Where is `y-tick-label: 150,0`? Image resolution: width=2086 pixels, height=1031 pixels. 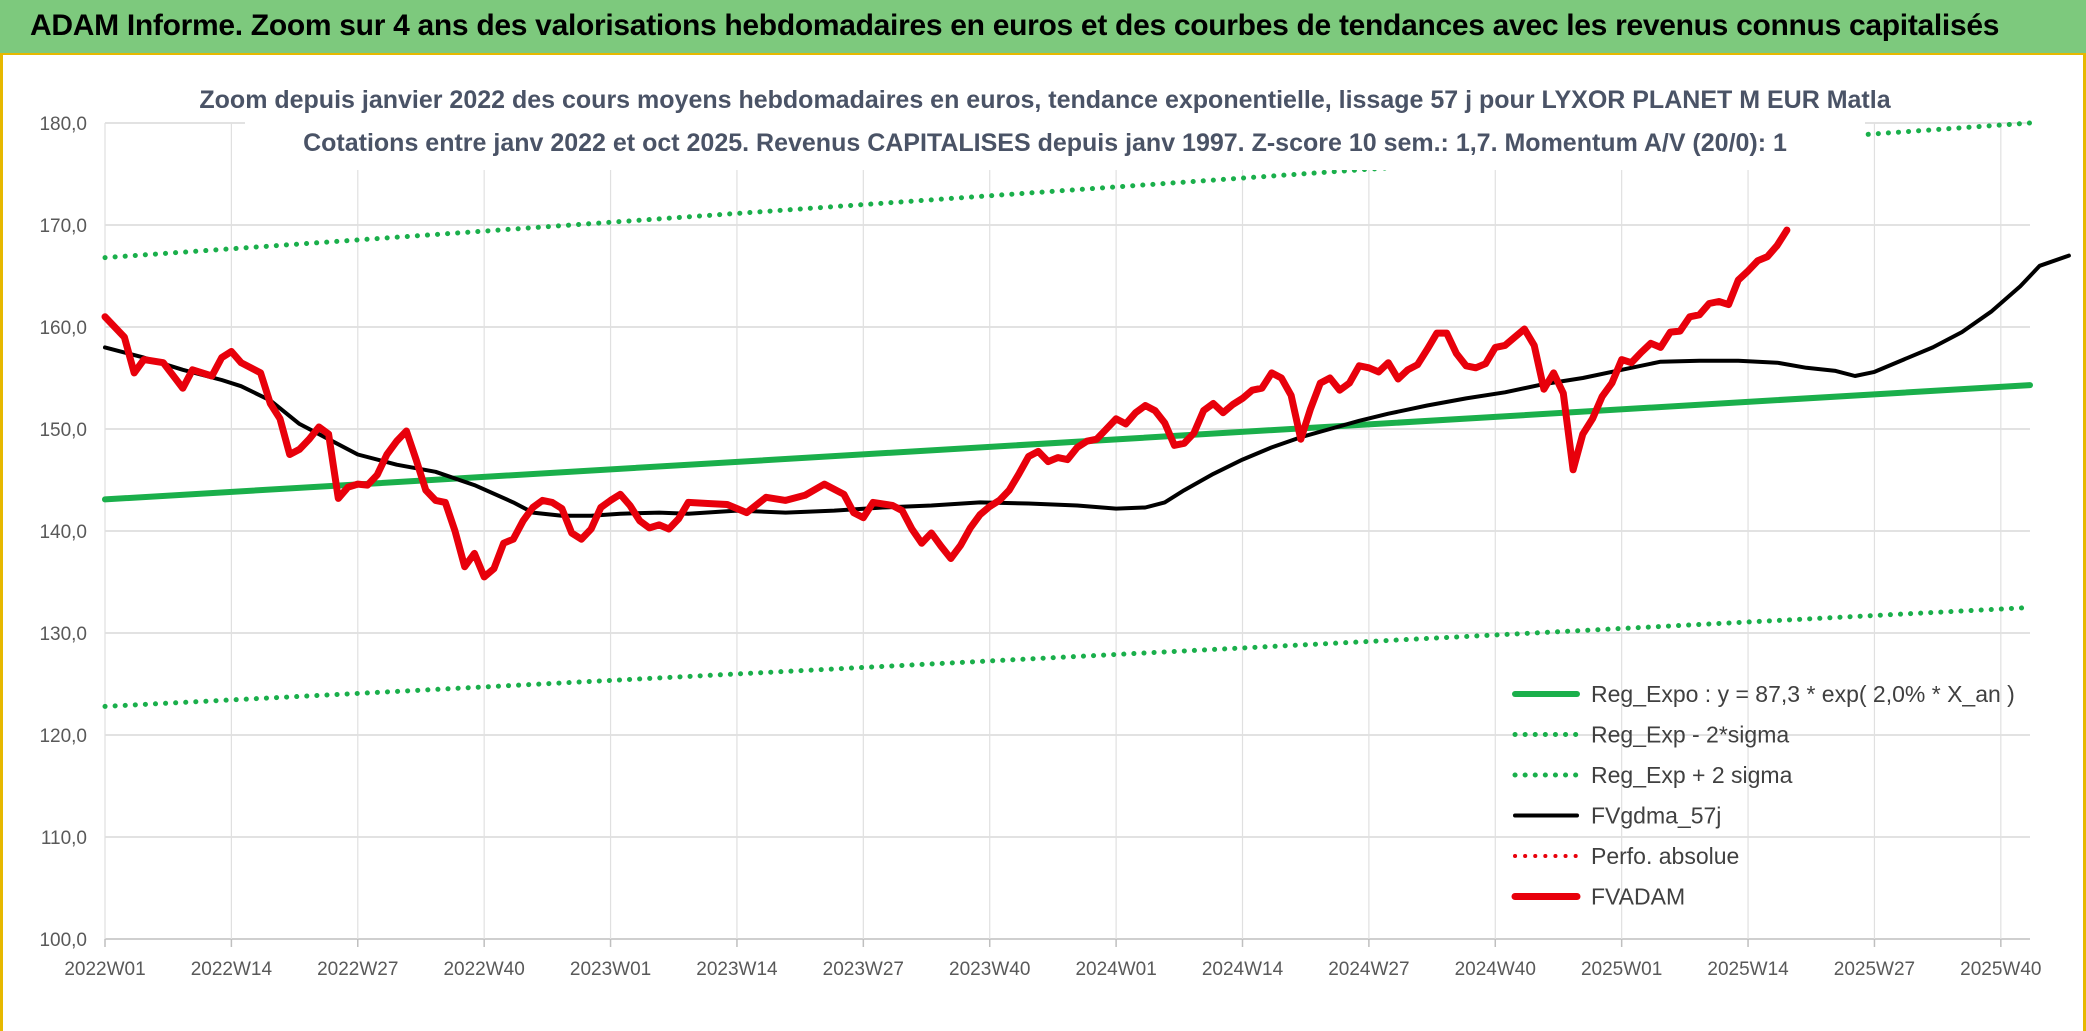 y-tick-label: 150,0 is located at coordinates (63, 430).